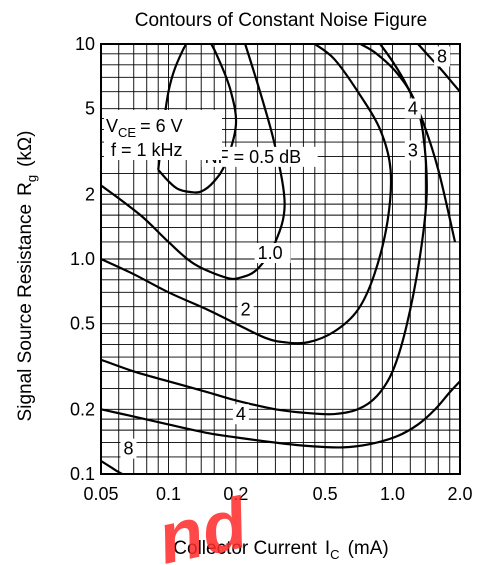 The height and width of the screenshot is (565, 487). I want to click on contour-label: 2, so click(246, 310).